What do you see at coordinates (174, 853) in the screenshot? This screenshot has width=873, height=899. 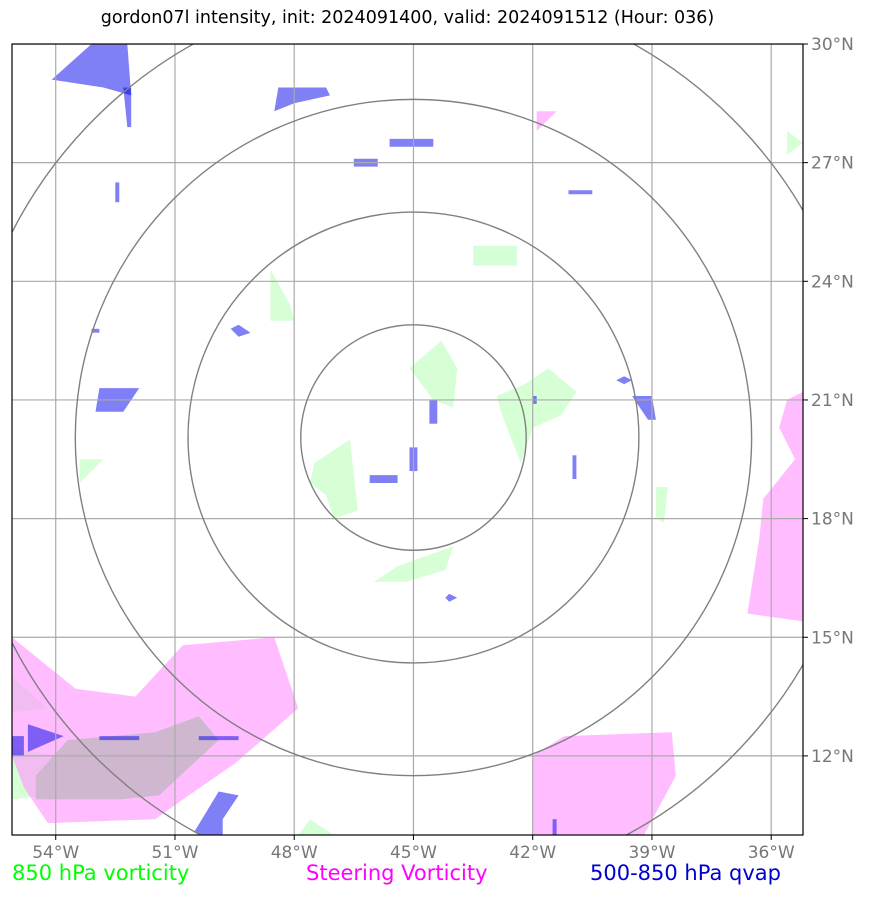 I see `x-tick-label: 51°W` at bounding box center [174, 853].